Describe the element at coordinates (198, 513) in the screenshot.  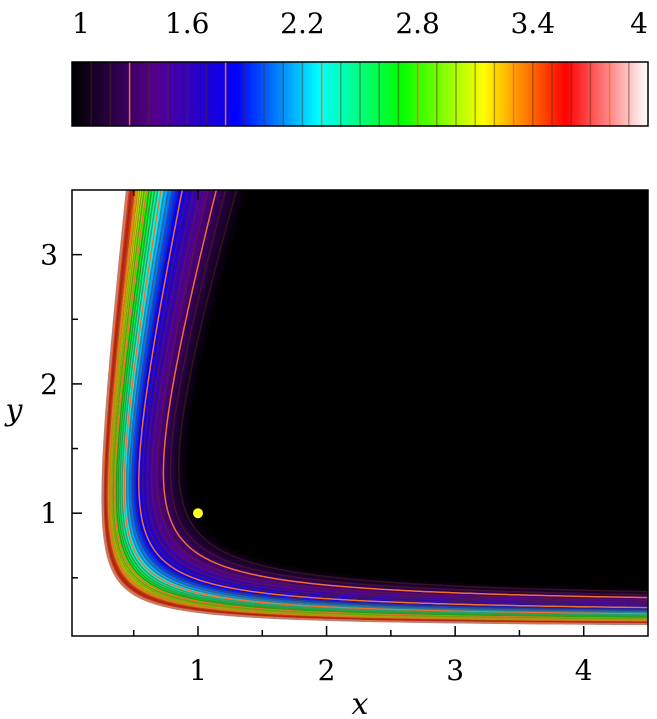
I see `minimum-point-marker` at that location.